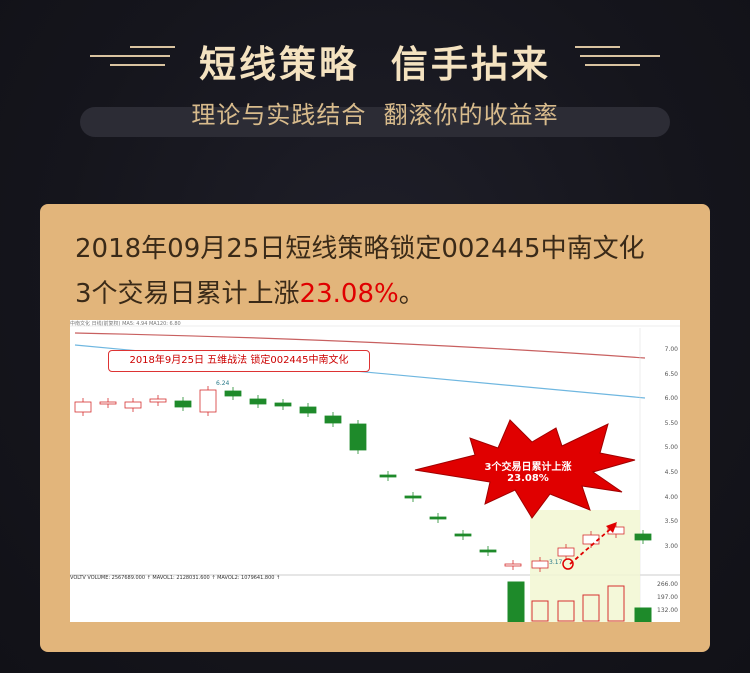  Describe the element at coordinates (239, 361) in the screenshot. I see `strategy-callout: 2018年9月25日 五维战法 锁定002445中南文化` at that location.